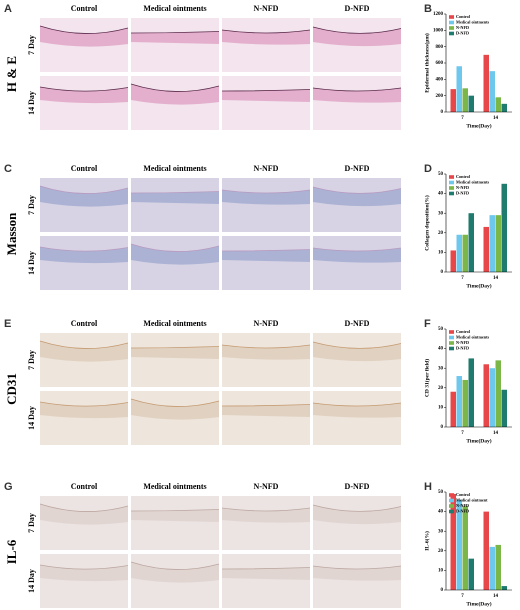  I want to click on panel-letter: C, so click(8, 169).